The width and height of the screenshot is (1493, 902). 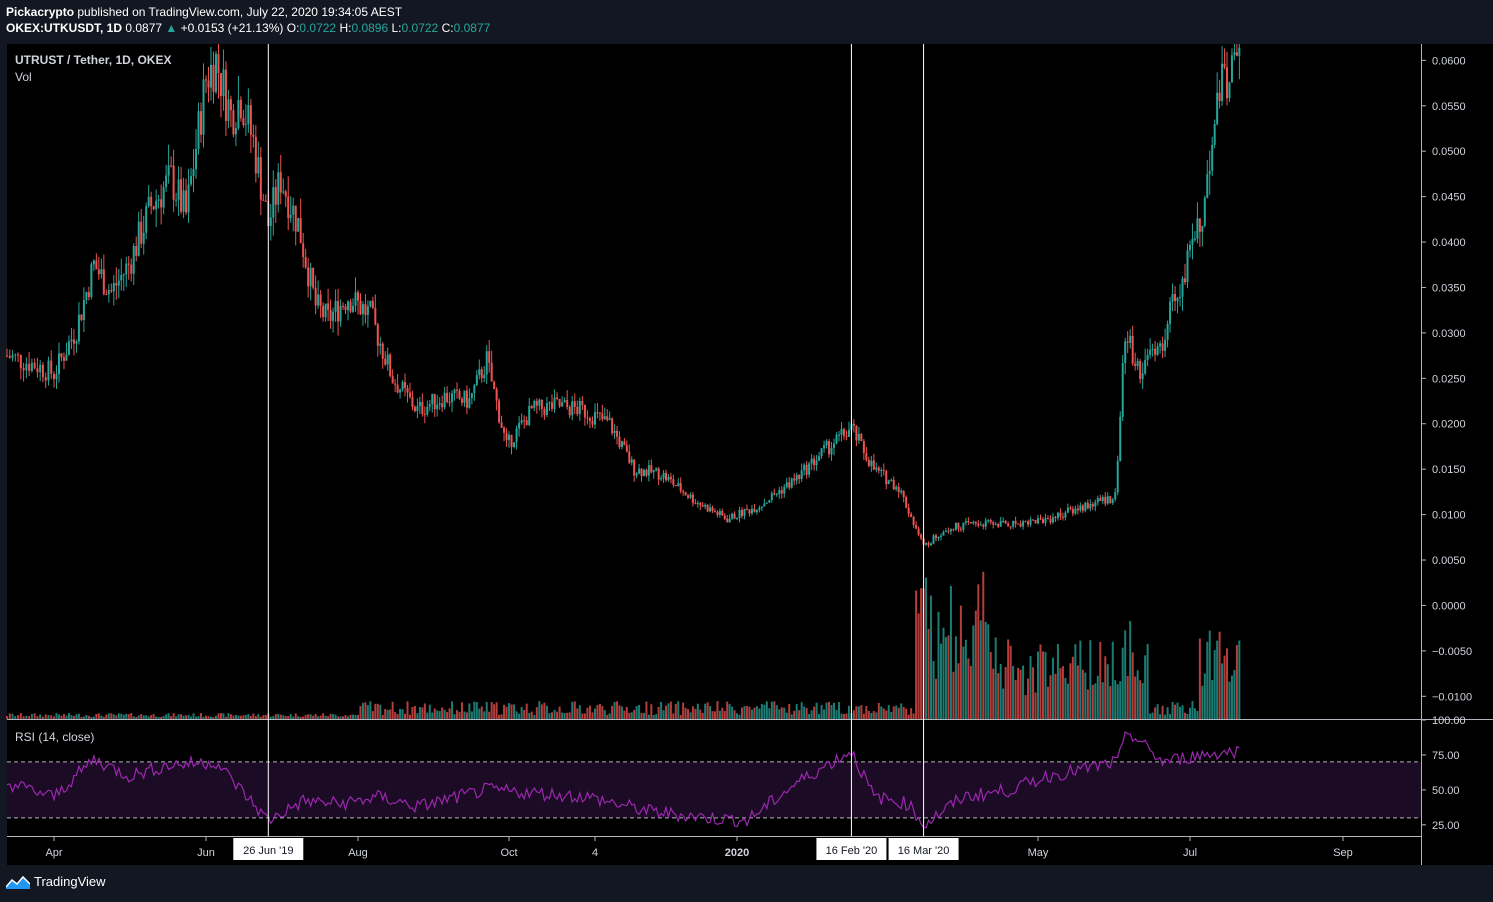 I want to click on time-axis-pane, so click(x=714, y=851).